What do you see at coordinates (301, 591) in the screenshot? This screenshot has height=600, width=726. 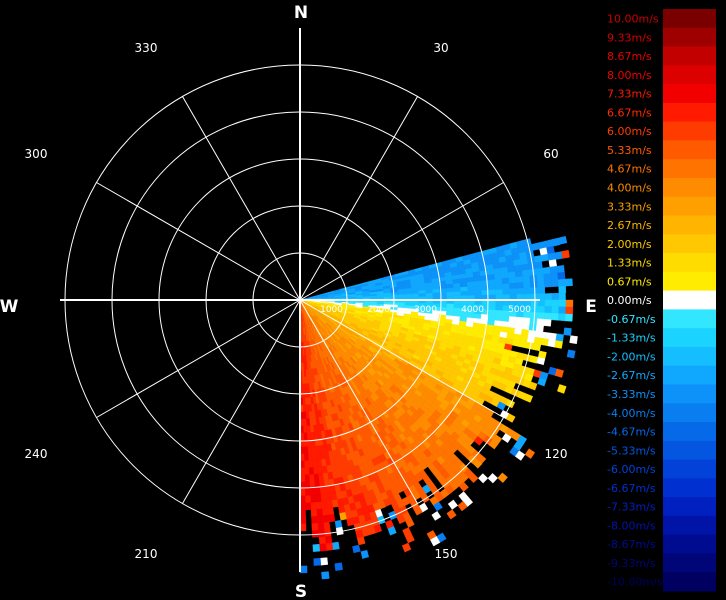 I see `compass-south-label: S` at bounding box center [301, 591].